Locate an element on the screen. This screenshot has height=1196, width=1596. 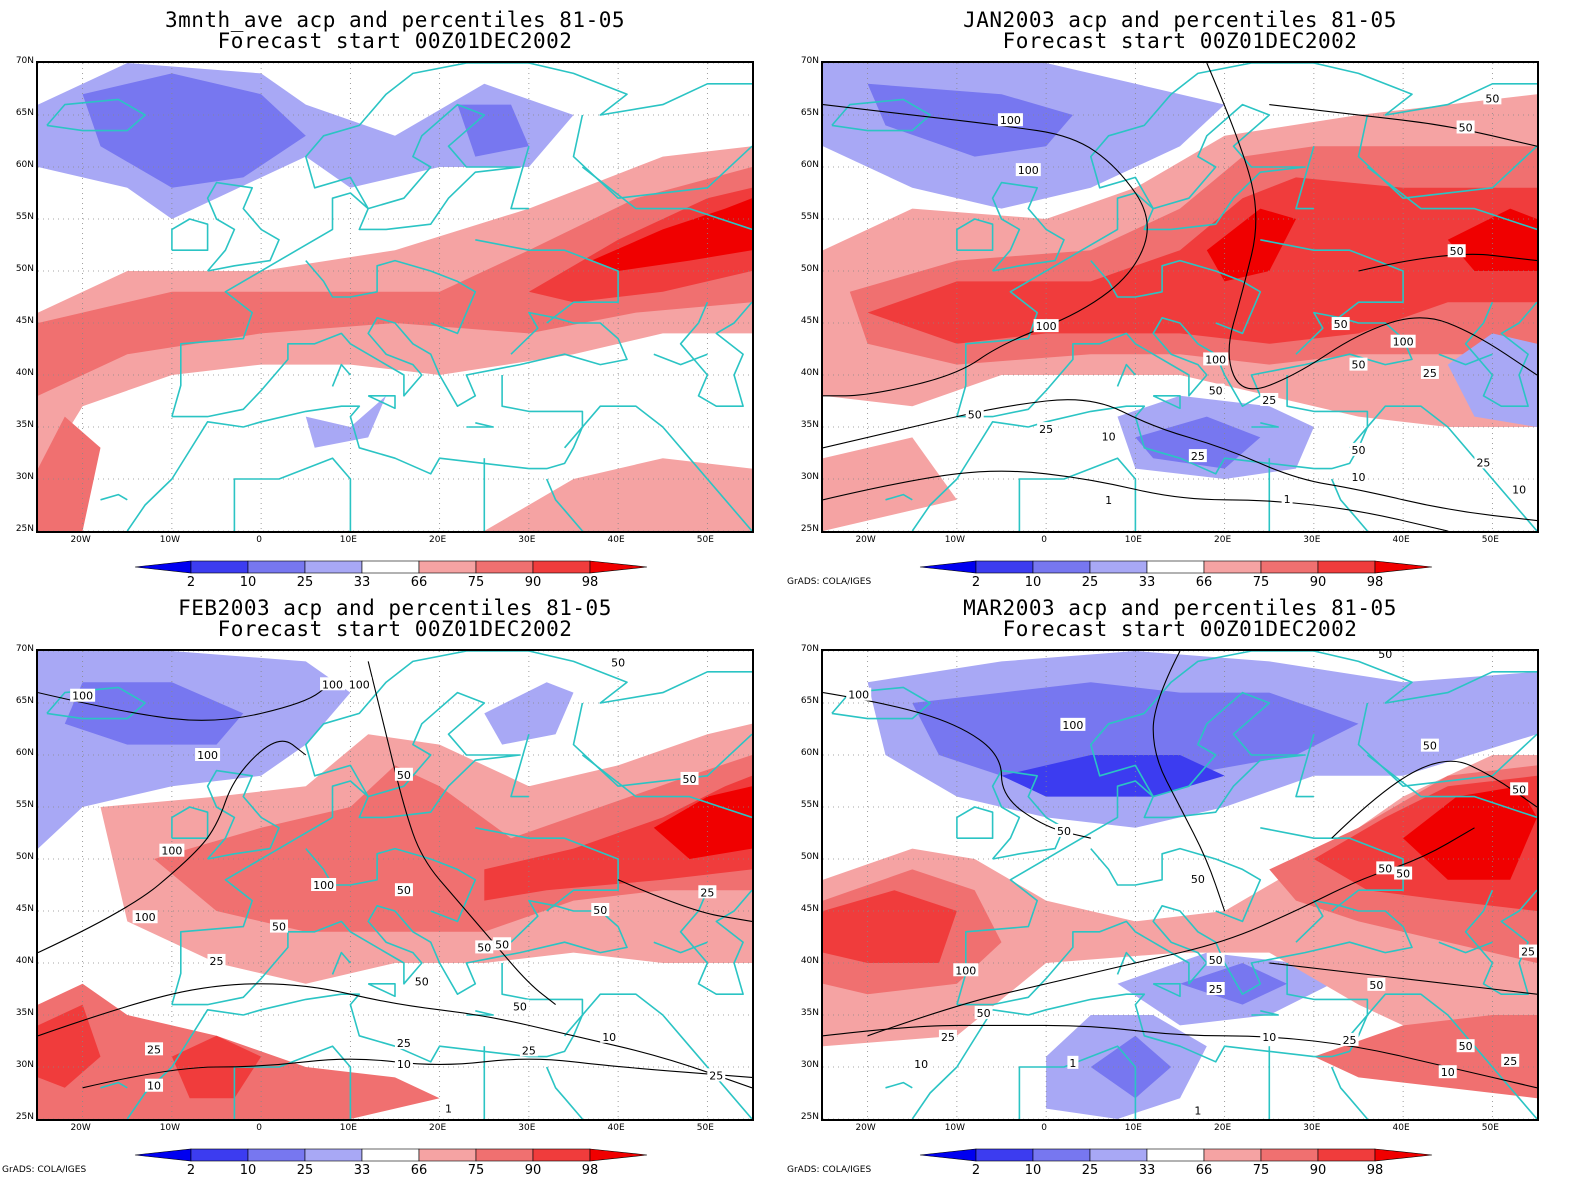
lat-tick-label: 50N is located at coordinates (24, 857).